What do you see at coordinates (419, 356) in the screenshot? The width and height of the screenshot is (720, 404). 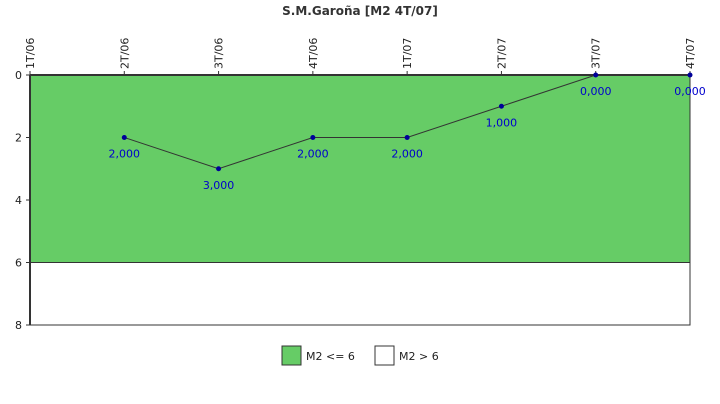 I see `legend-label: M2 > 6` at bounding box center [419, 356].